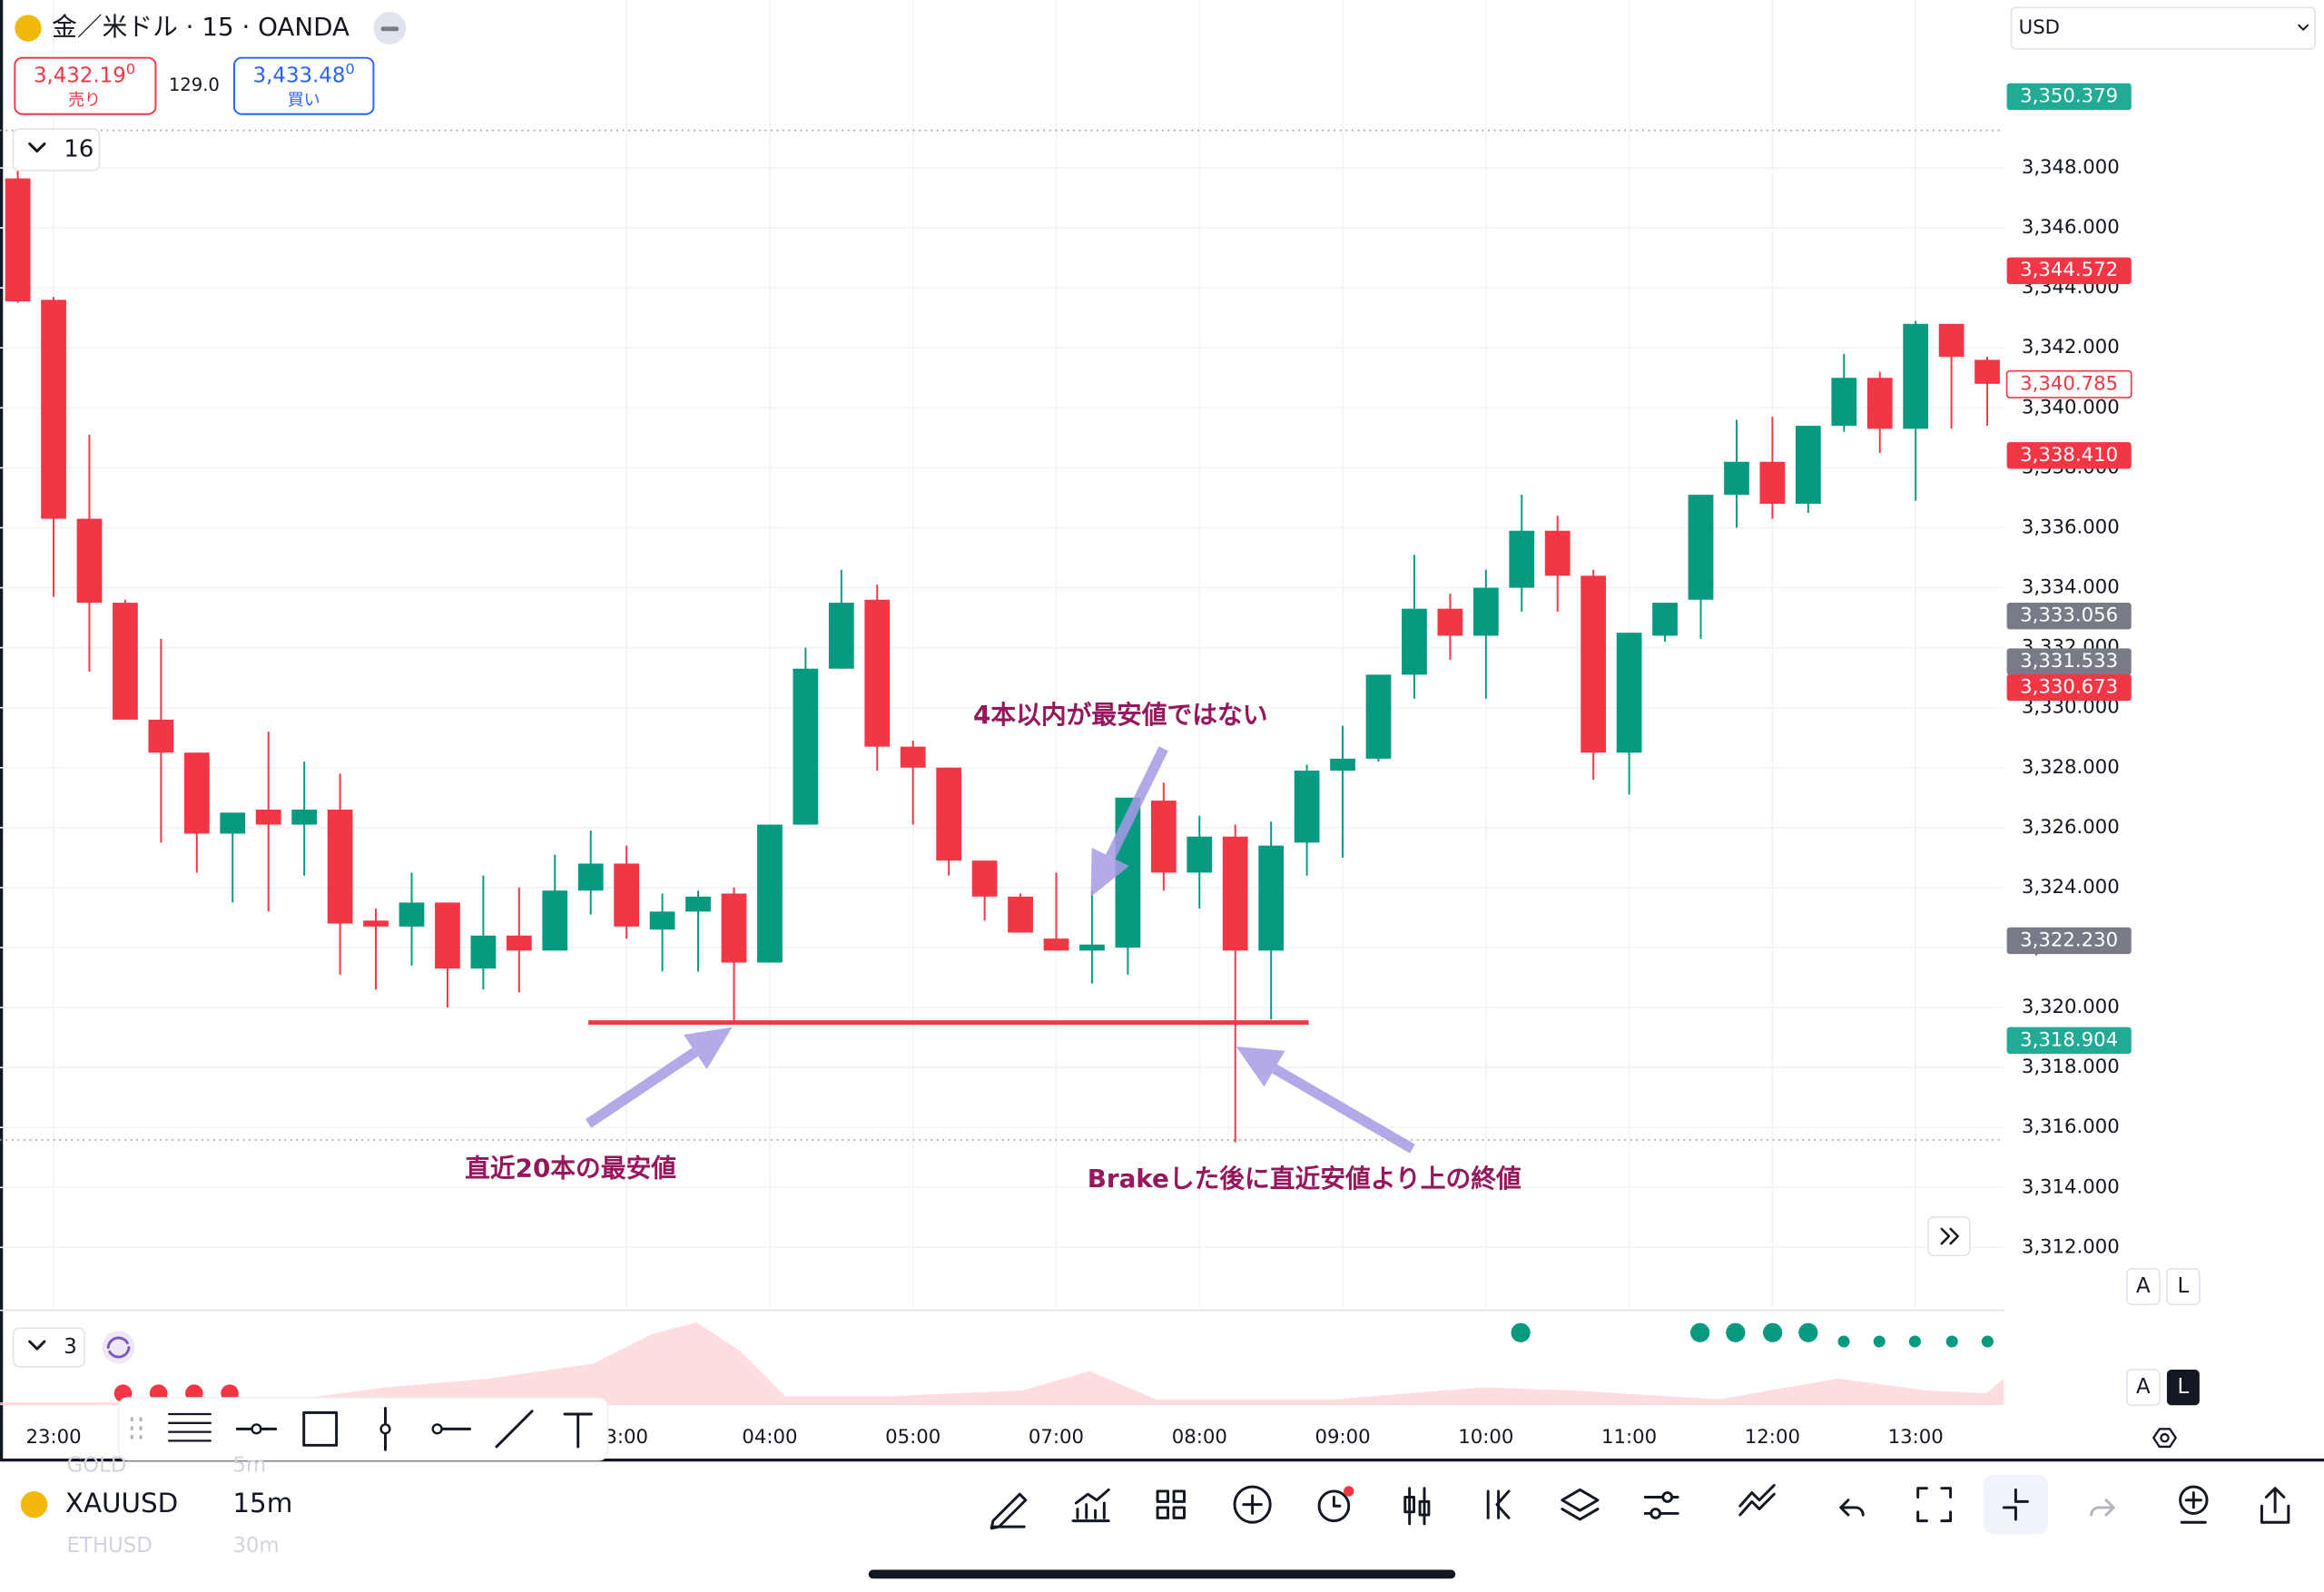  What do you see at coordinates (2071, 827) in the screenshot?
I see `y-tick-label: 3,326.000` at bounding box center [2071, 827].